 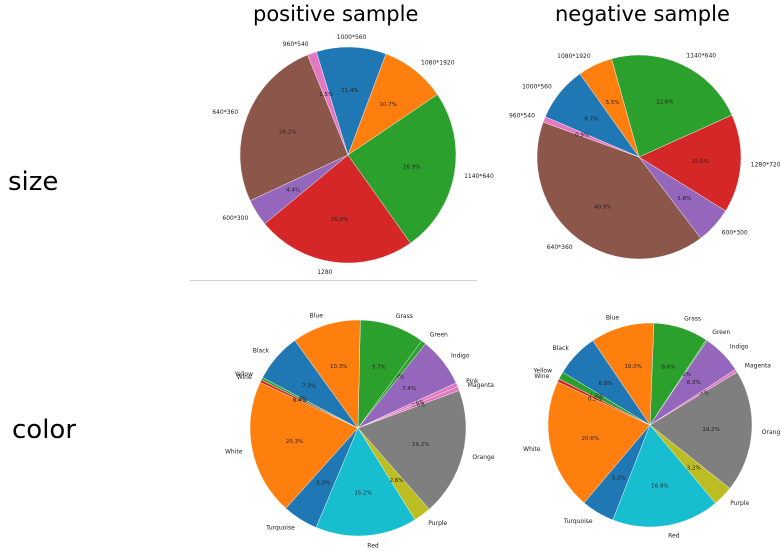 What do you see at coordinates (659, 486) in the screenshot?
I see `slice-percent-label: 16.9%` at bounding box center [659, 486].